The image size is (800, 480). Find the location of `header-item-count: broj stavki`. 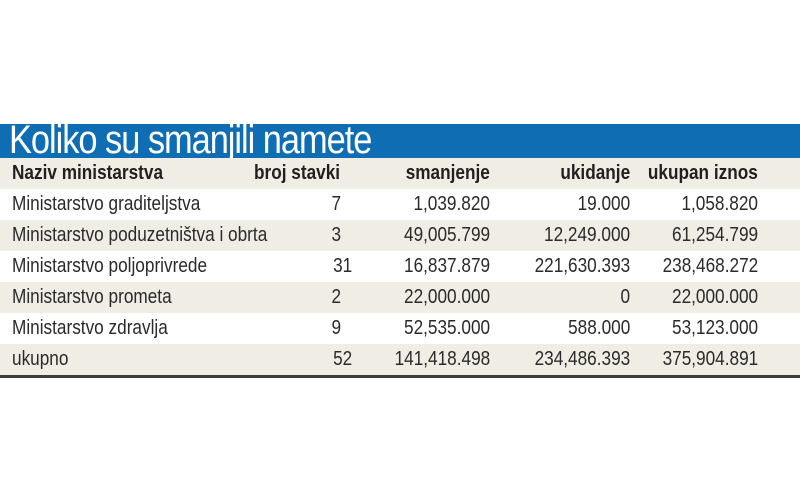

header-item-count: broj stavki is located at coordinates (296, 173).